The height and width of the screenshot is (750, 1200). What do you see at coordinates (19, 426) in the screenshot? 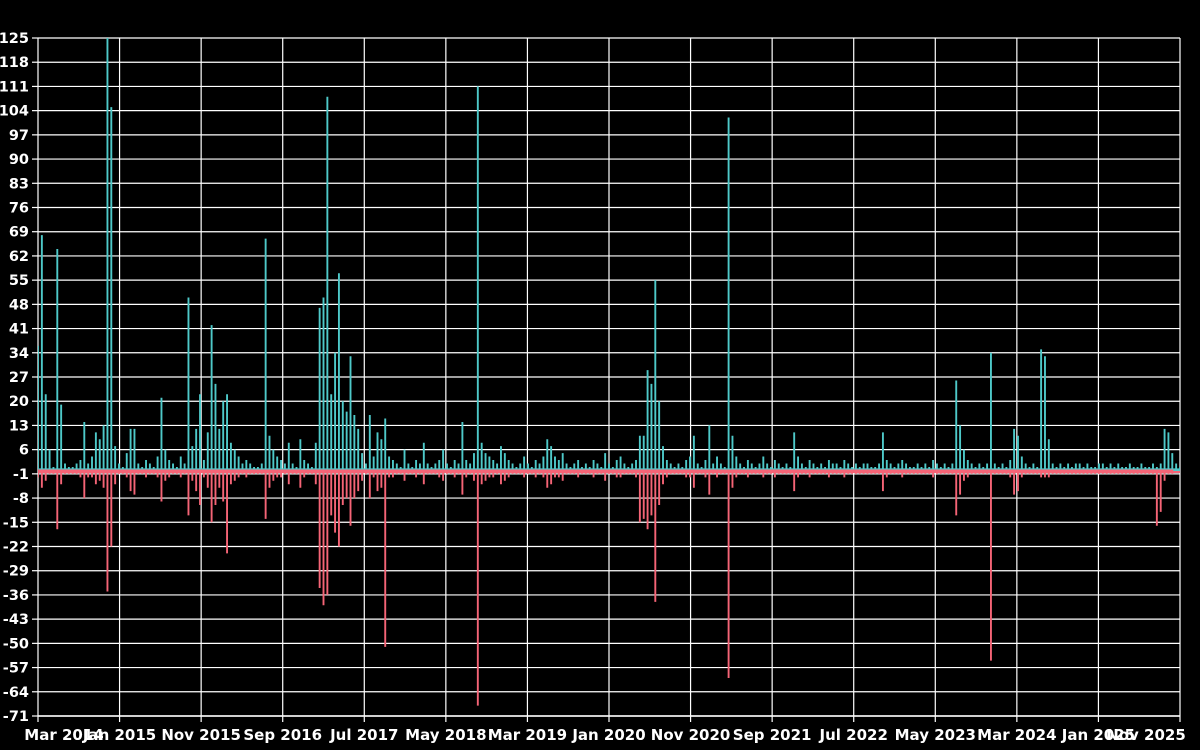
I see `y-axis-tick-label: 13` at bounding box center [19, 426].